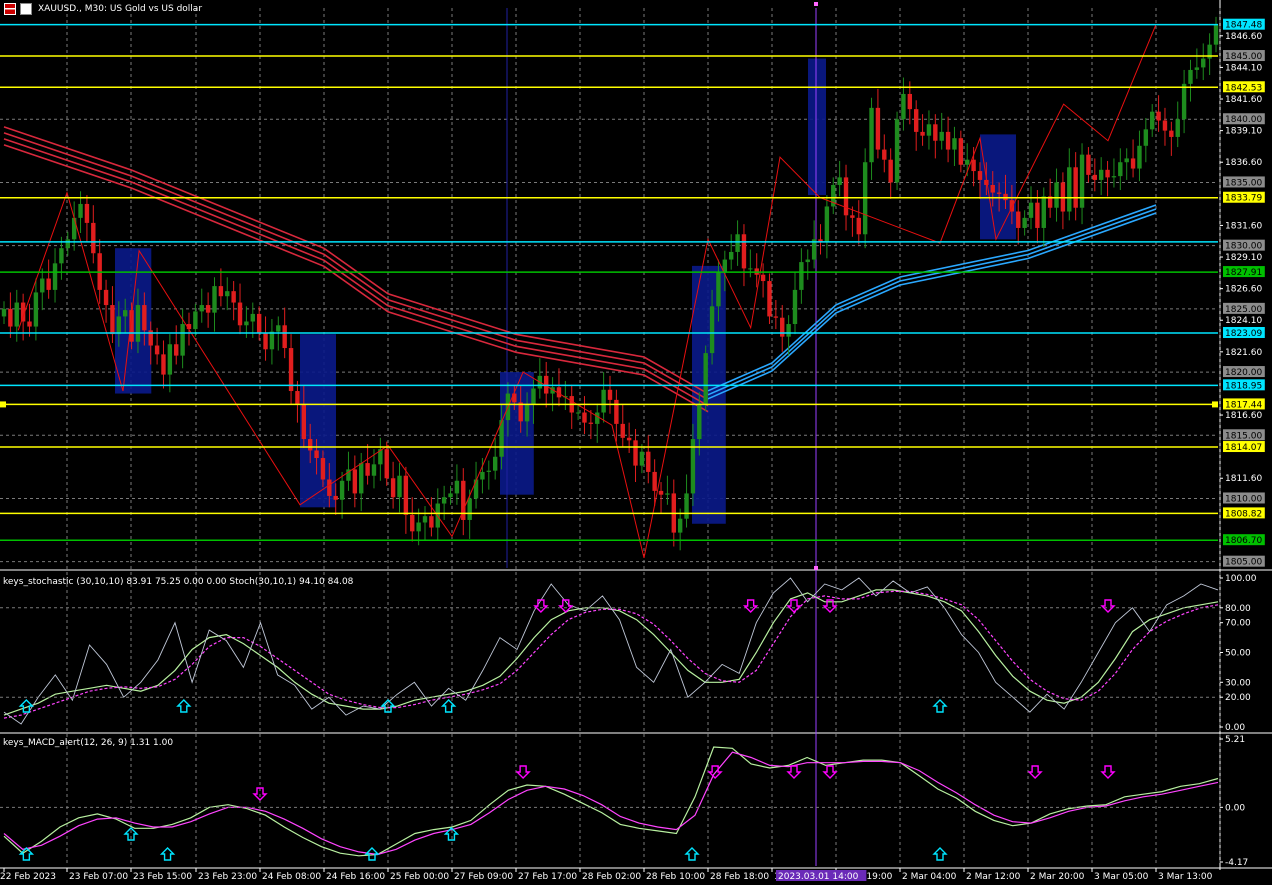 The image size is (1272, 885). I want to click on y-tick-label-group: 1844.10, so click(1243, 68).